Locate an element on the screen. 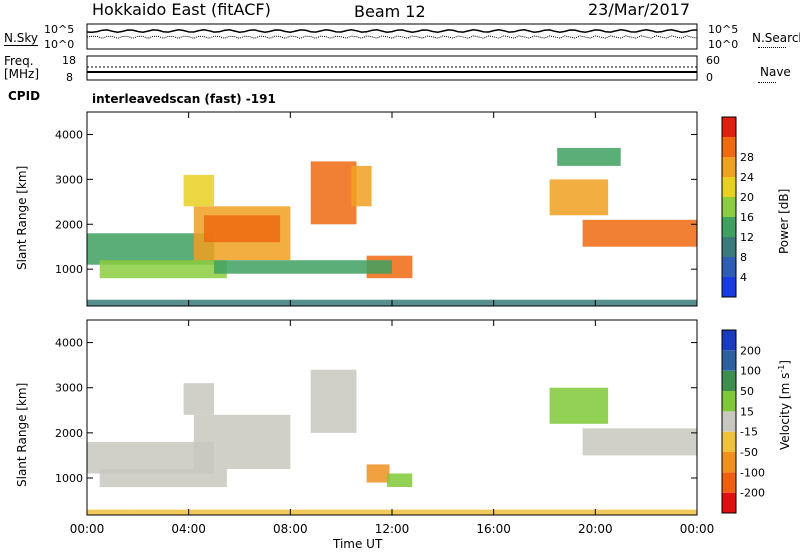 This screenshot has height=554, width=800. power-colorbar-tick-0: 4 is located at coordinates (743, 277).